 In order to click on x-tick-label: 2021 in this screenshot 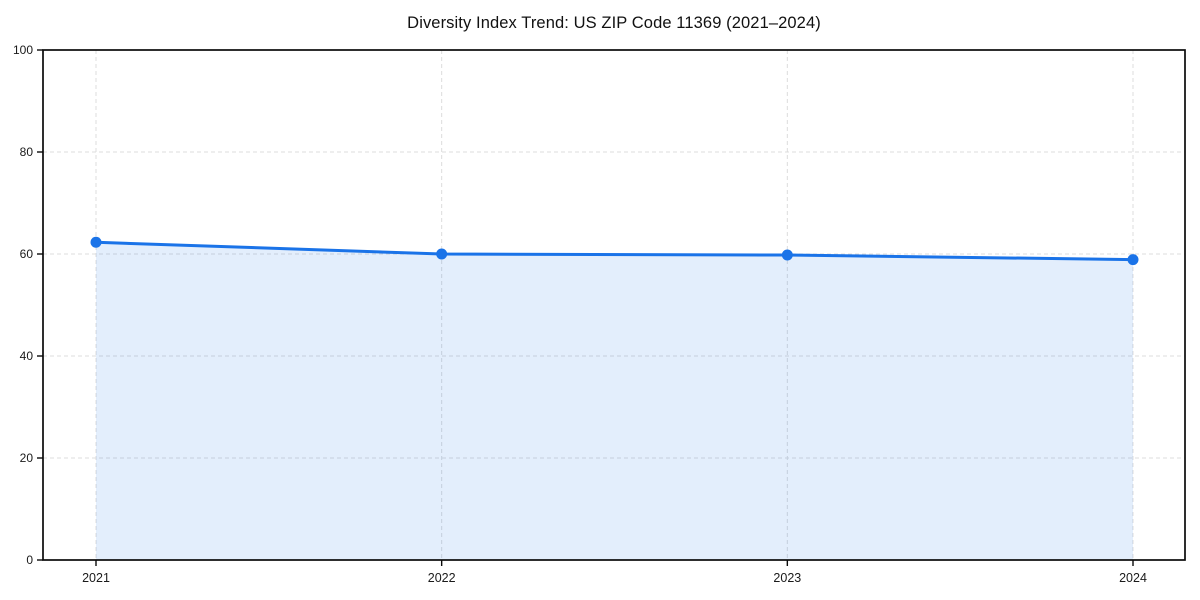, I will do `click(96, 578)`.